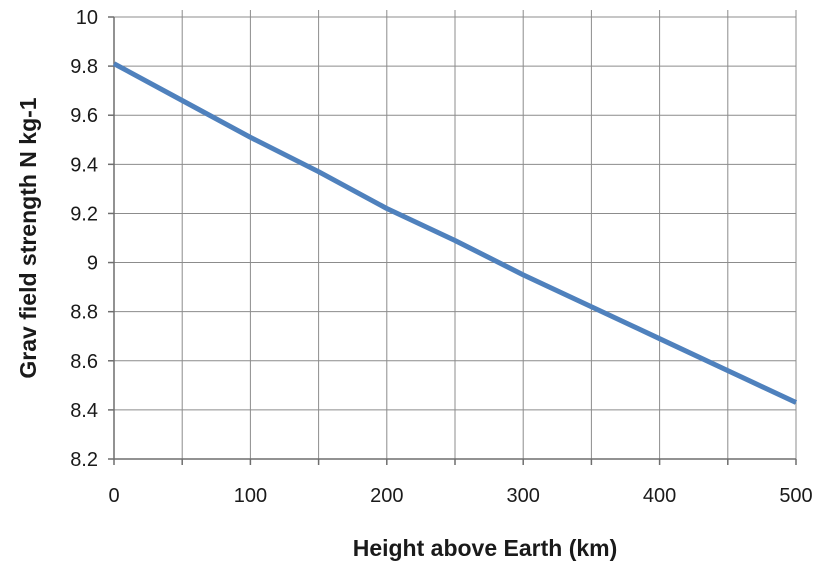 This screenshot has height=566, width=821. I want to click on x-tick-label: 500, so click(795, 496).